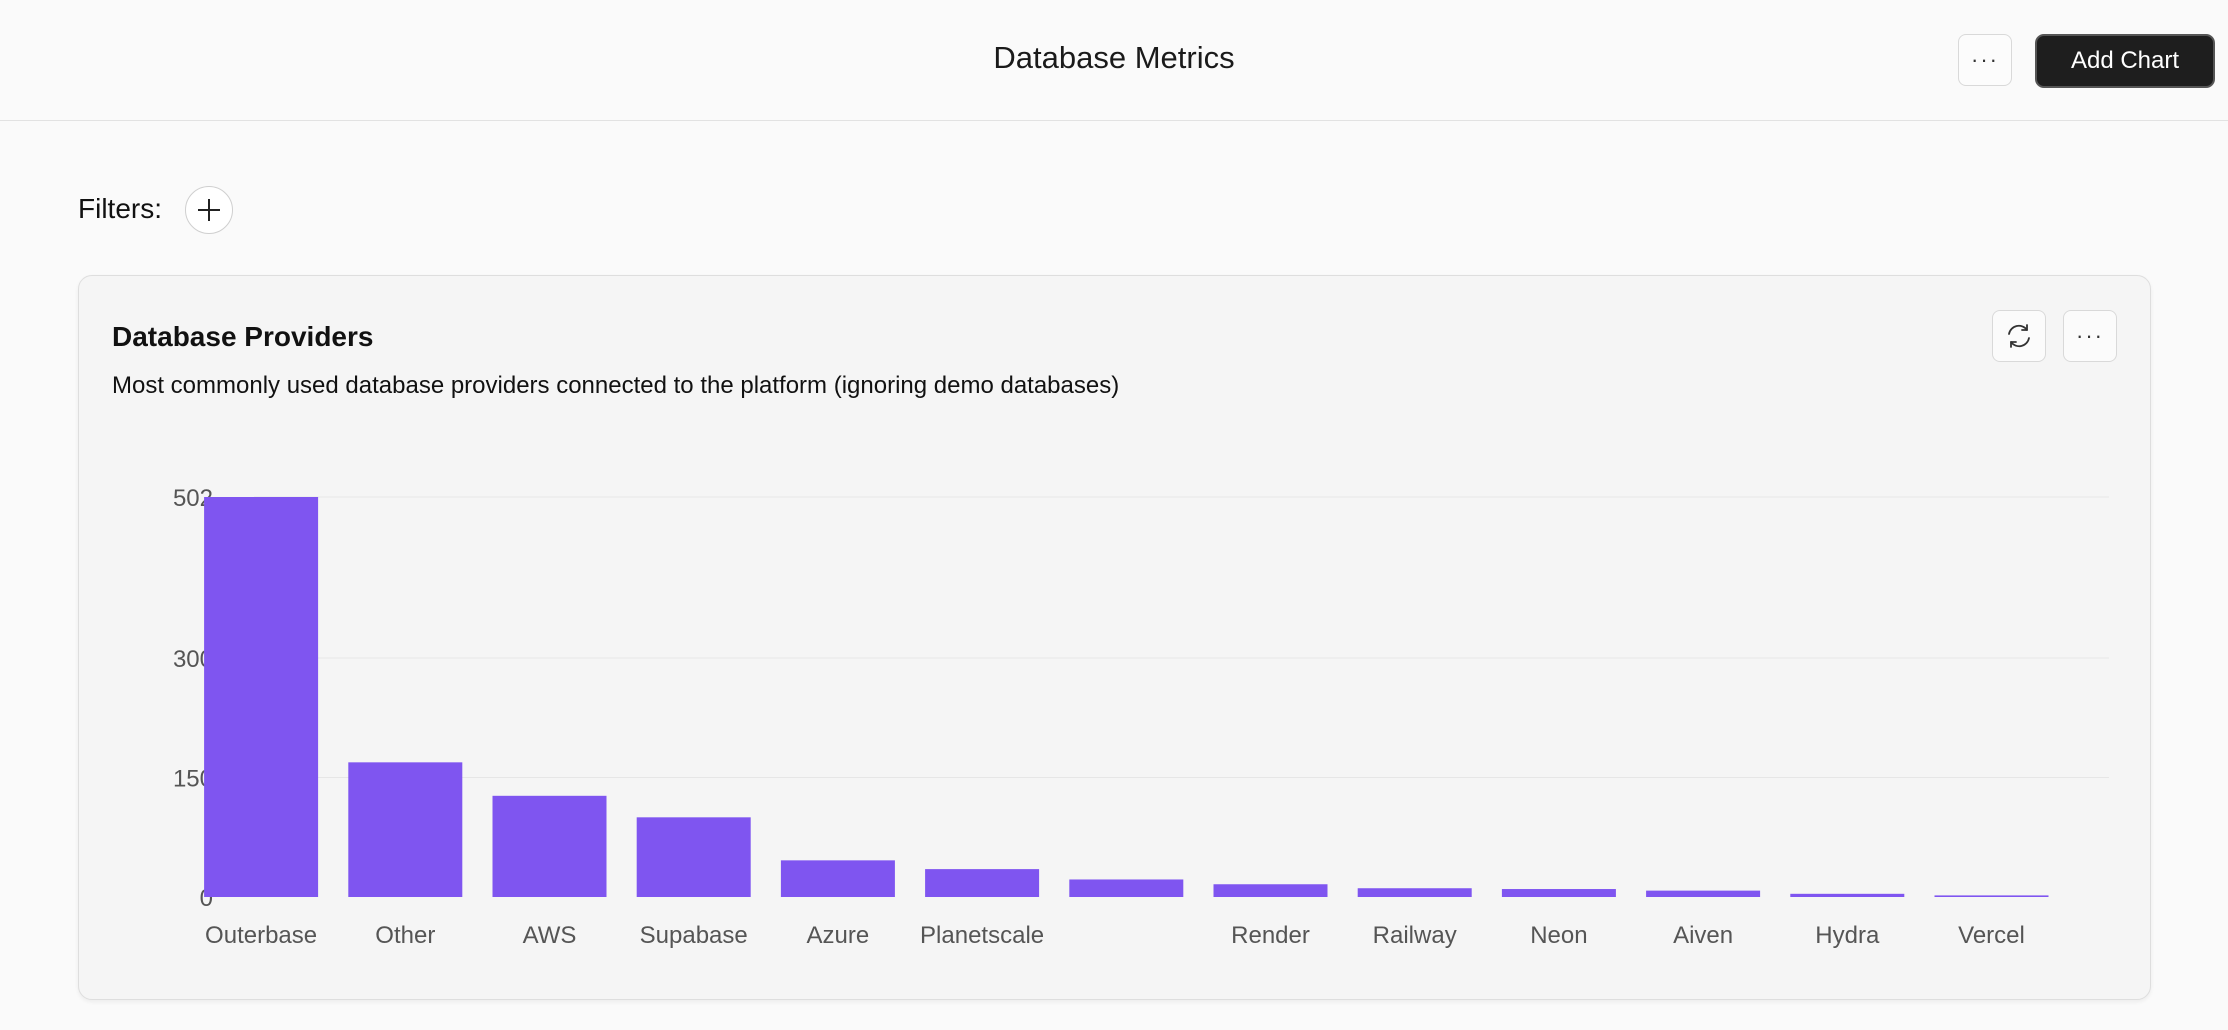 This screenshot has width=2228, height=1030. Describe the element at coordinates (2090, 336) in the screenshot. I see `chart-more-button: ···` at that location.